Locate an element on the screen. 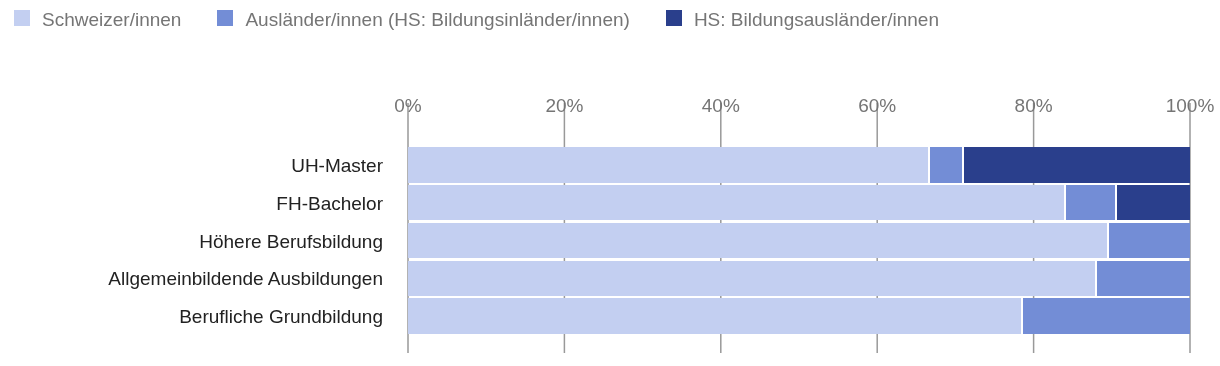  y-tick-label: UH-Master is located at coordinates (337, 165).